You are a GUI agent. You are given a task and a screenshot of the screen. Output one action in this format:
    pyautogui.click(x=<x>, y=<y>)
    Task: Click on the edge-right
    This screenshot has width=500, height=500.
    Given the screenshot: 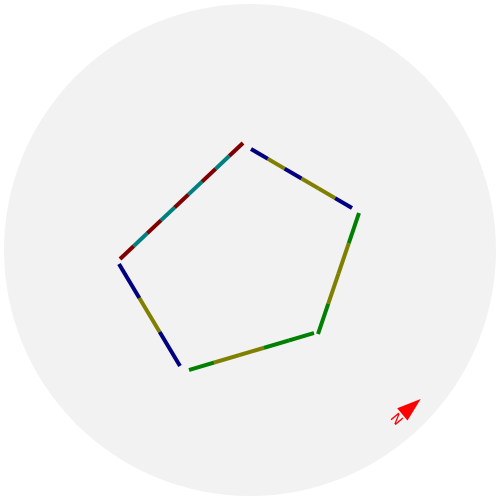 What is the action you would take?
    pyautogui.click(x=338, y=273)
    